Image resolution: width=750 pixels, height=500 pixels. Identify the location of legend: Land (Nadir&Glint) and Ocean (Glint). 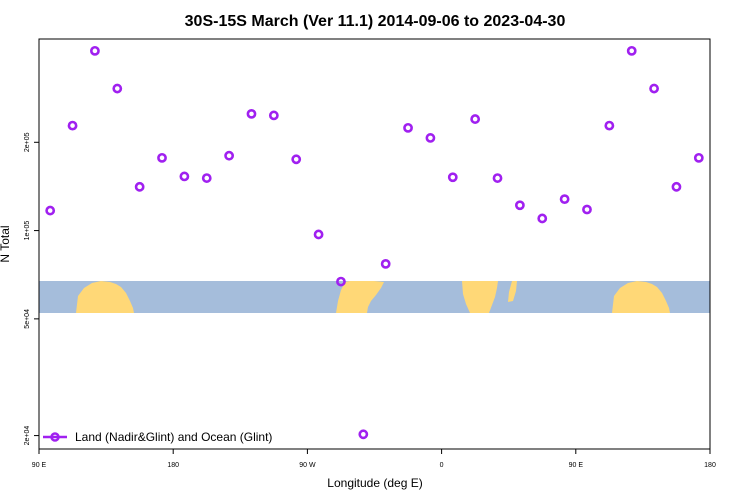
(157, 437).